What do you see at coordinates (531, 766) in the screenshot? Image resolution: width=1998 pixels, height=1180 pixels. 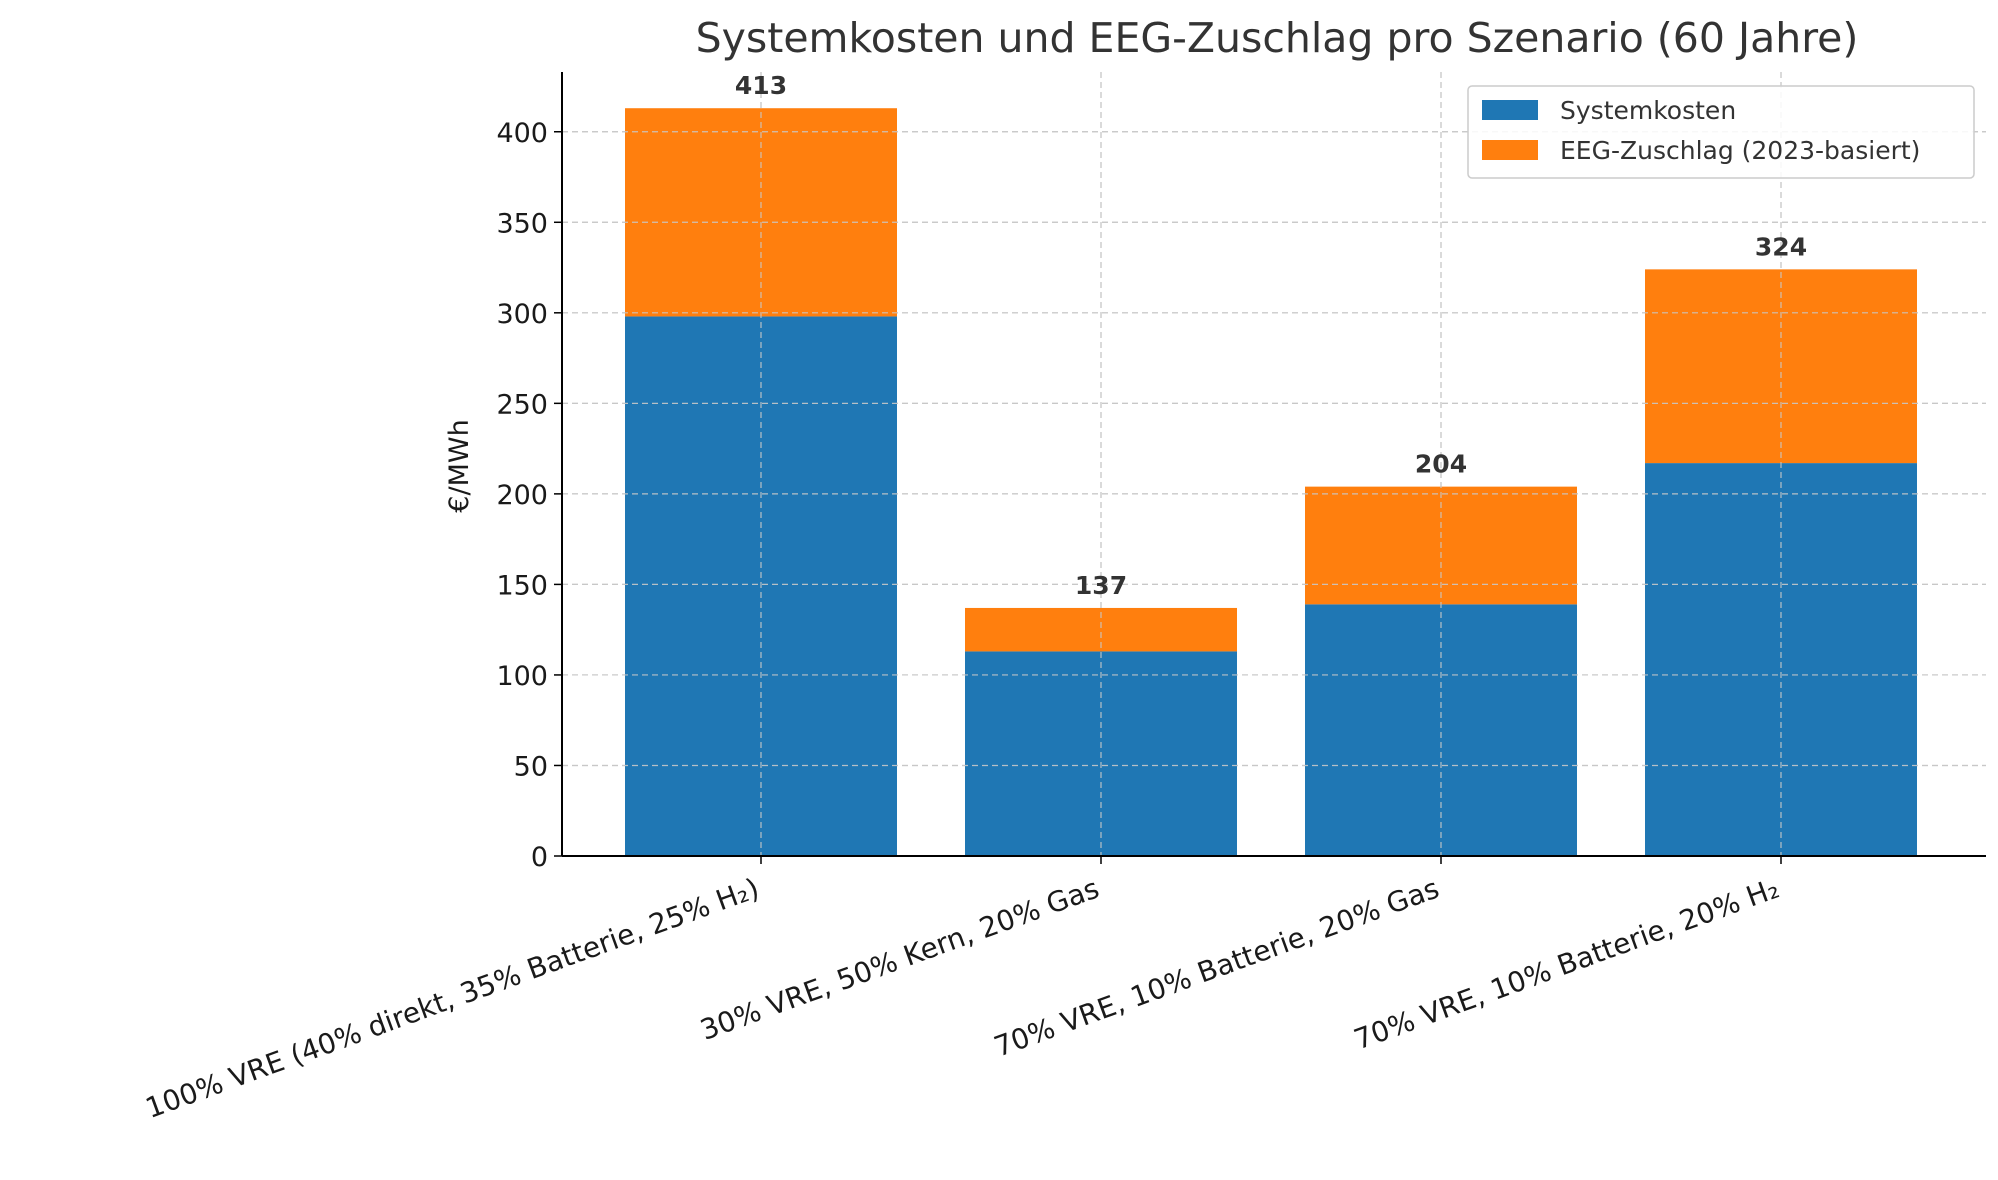 I see `y-tick-label: 50` at bounding box center [531, 766].